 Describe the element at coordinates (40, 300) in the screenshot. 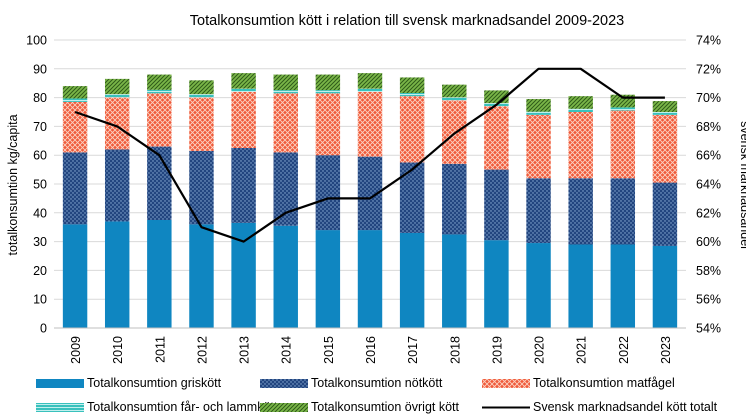

I see `y-tick-label: 10` at that location.